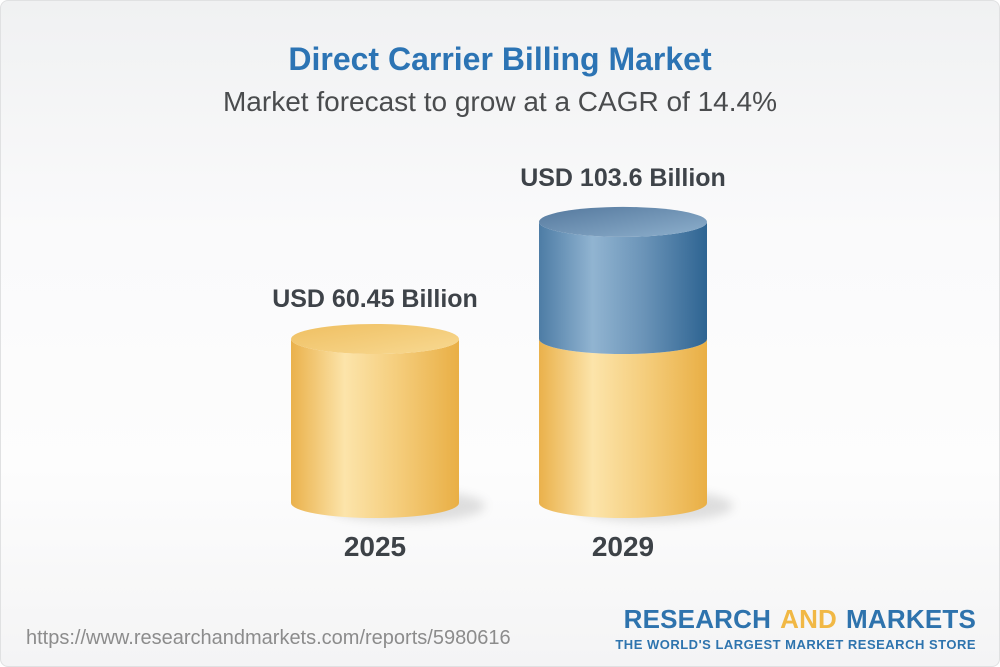  I want to click on logo-word-markets: MARKETS, so click(911, 619).